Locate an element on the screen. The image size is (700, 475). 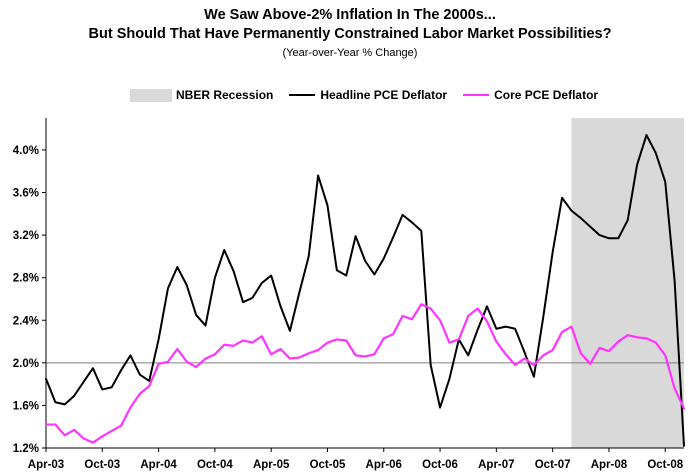
legend-swatch-recession is located at coordinates (151, 95).